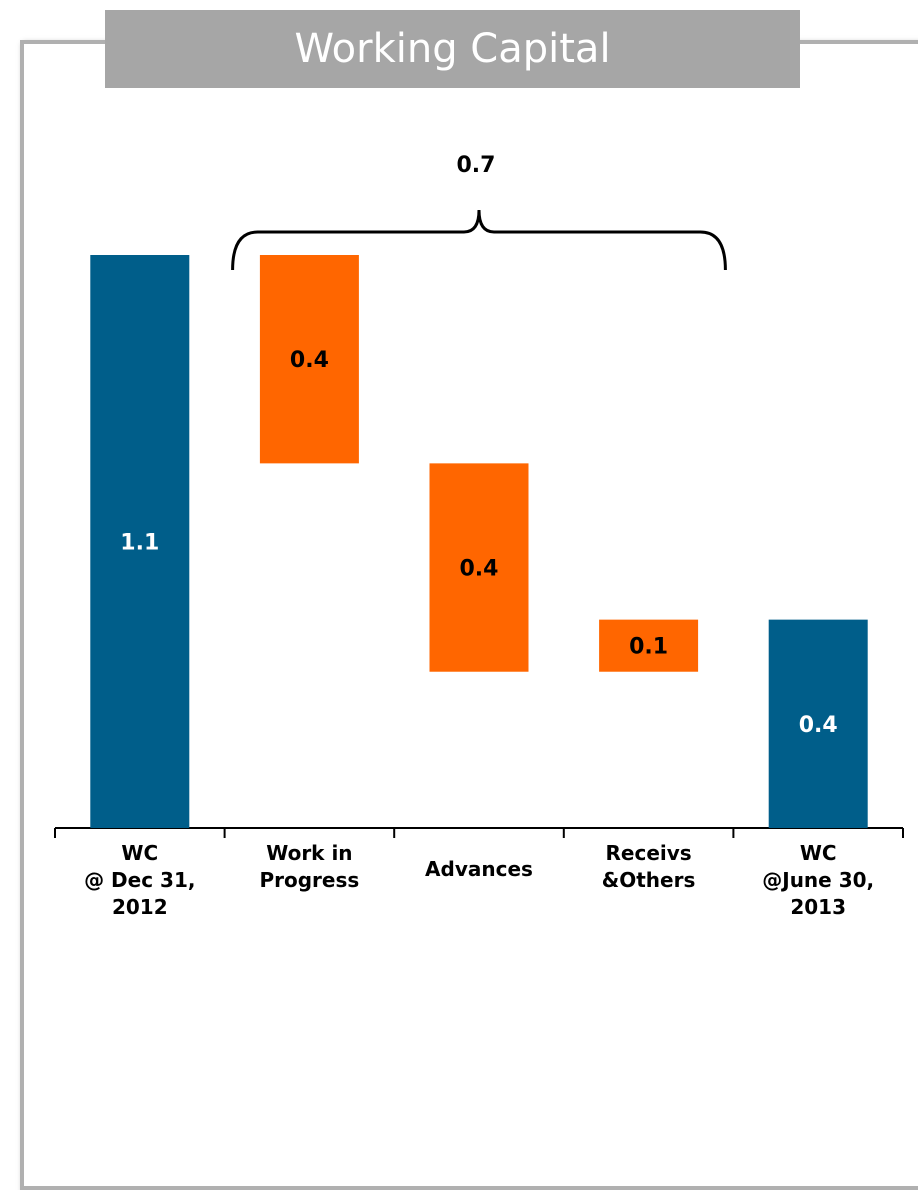 This screenshot has width=918, height=1190. Describe the element at coordinates (452, 49) in the screenshot. I see `chart-title: Working Capital` at that location.